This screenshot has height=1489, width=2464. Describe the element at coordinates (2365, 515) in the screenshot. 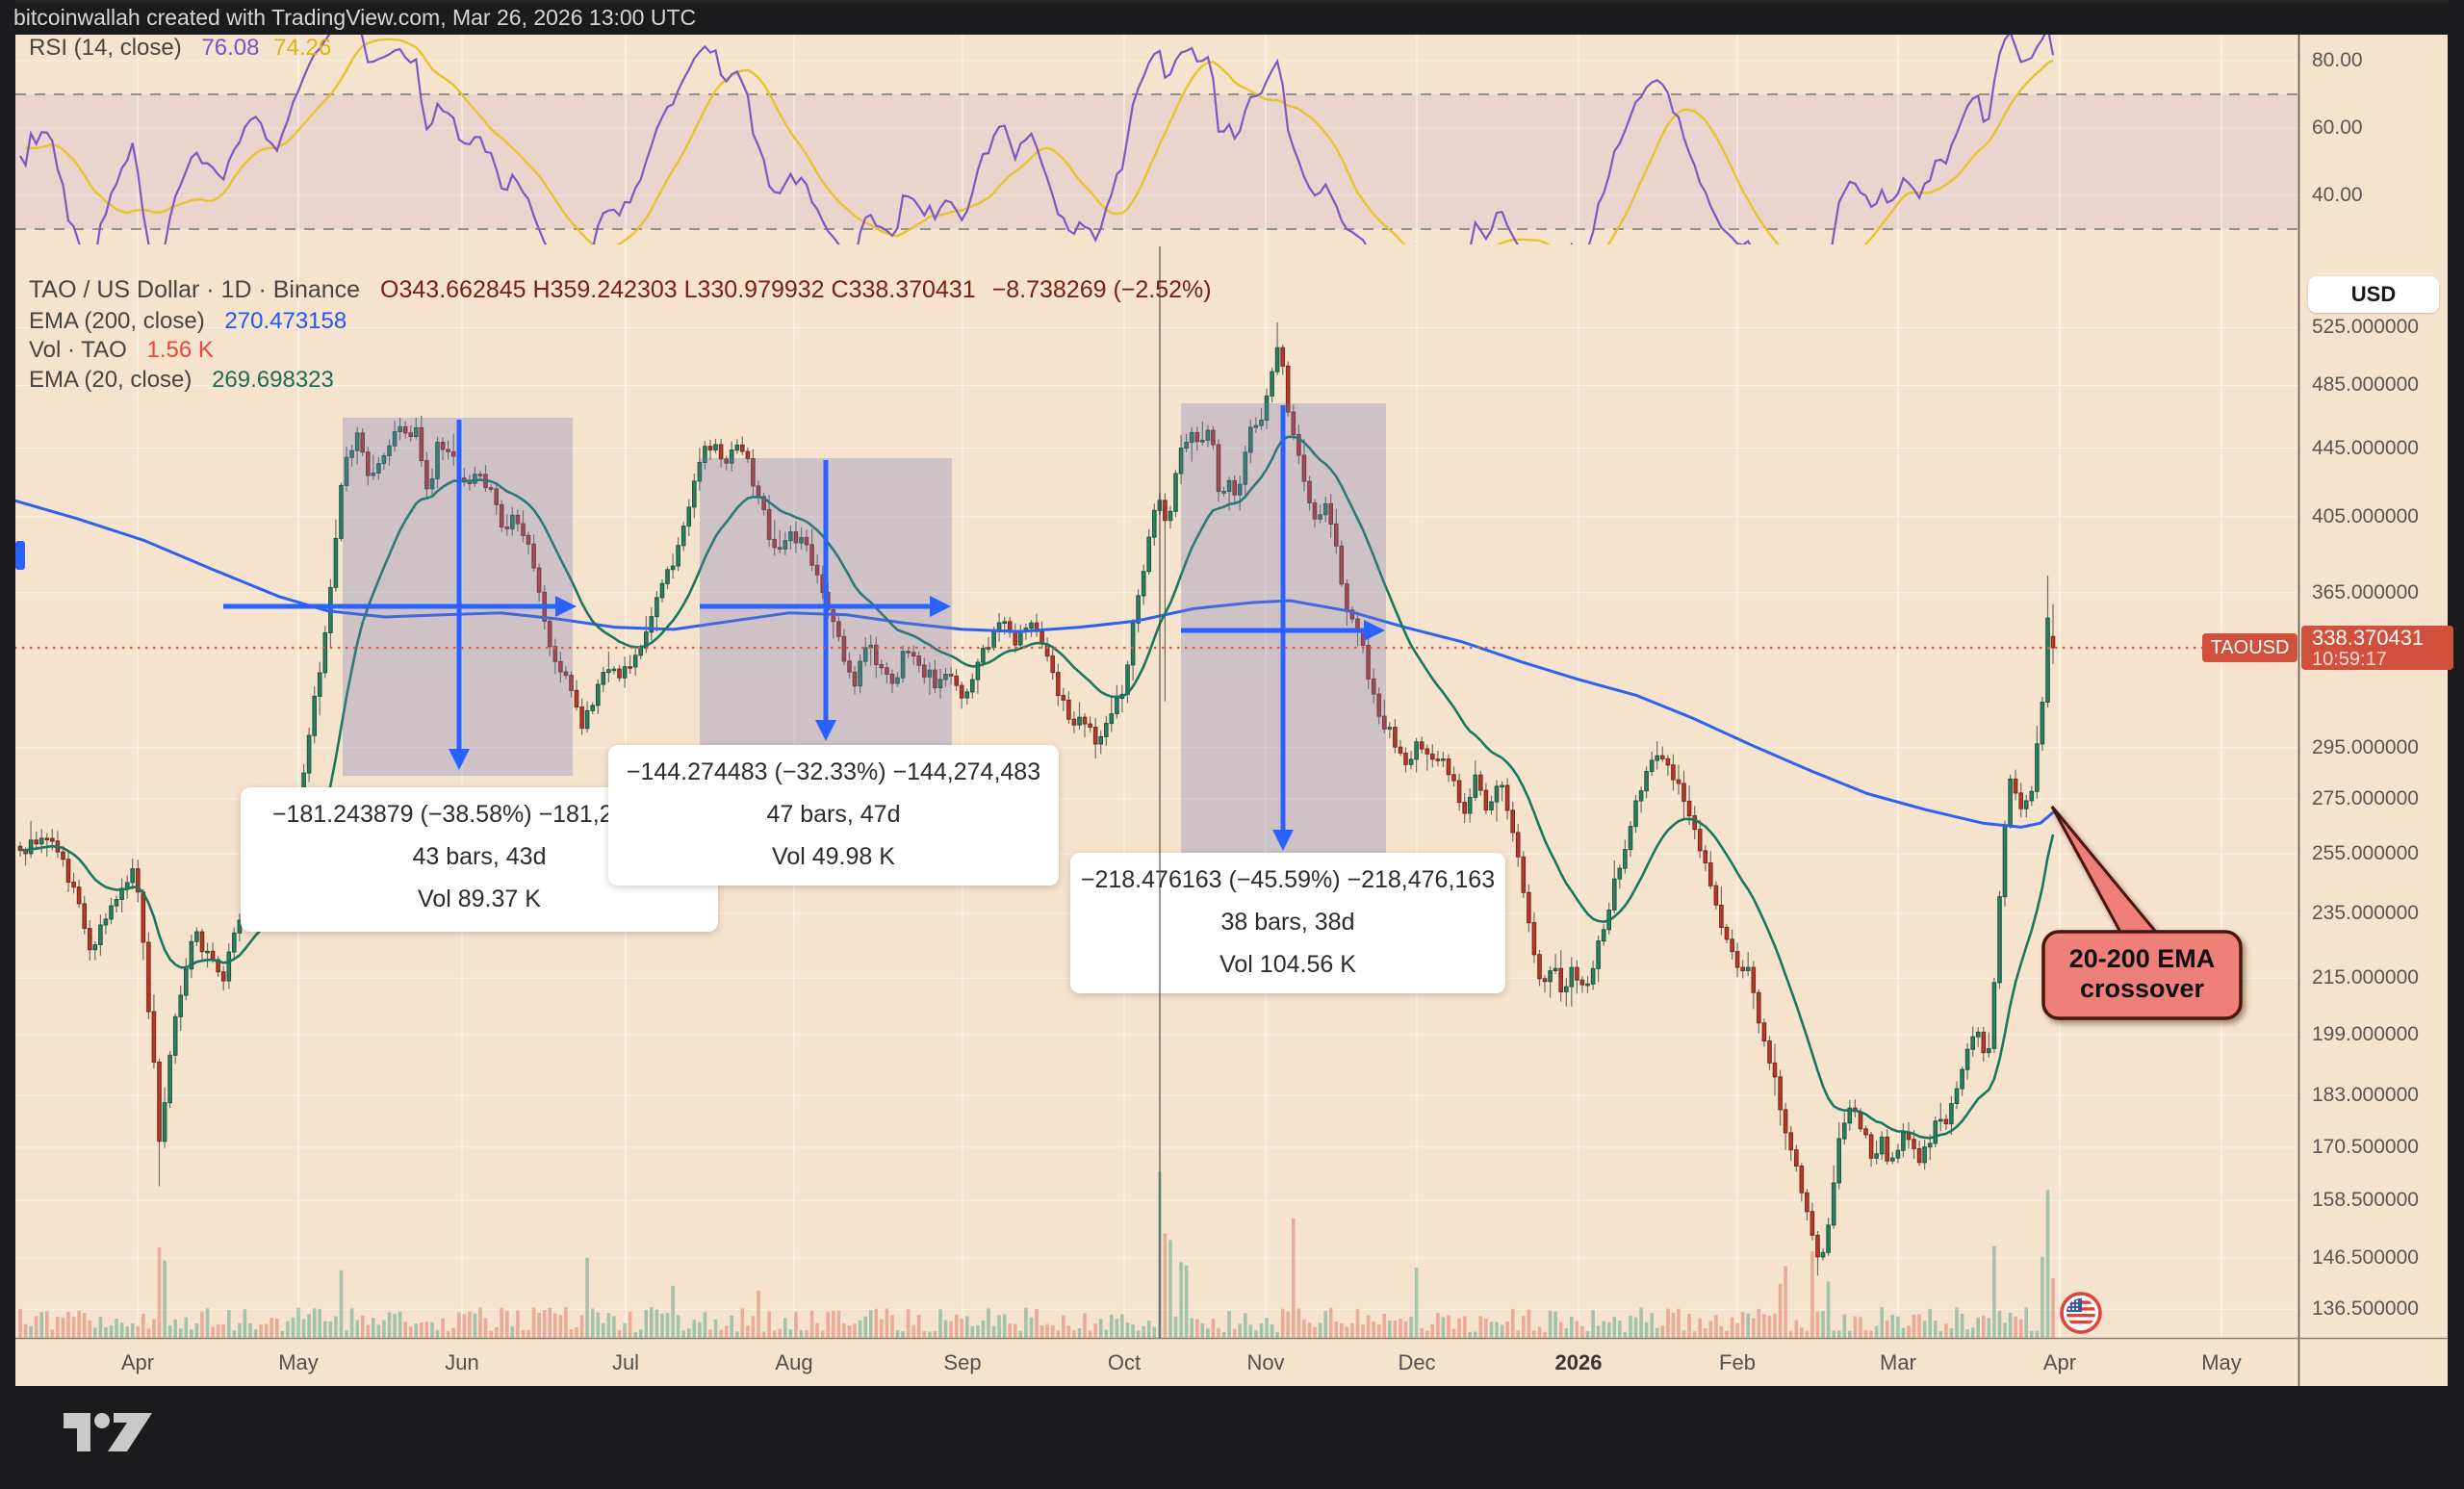

I see `price-tick-label: 405.000000` at that location.